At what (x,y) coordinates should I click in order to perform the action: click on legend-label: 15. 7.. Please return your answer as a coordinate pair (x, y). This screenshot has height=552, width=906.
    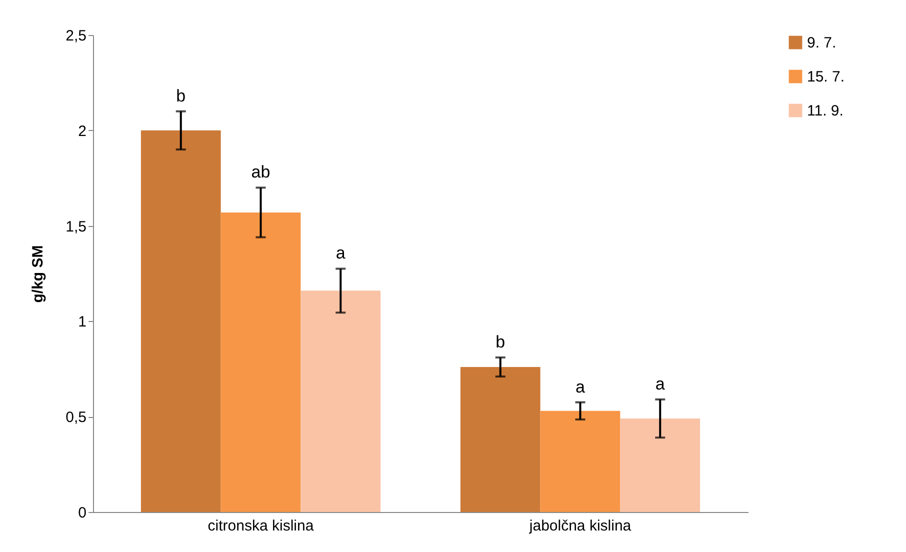
    Looking at the image, I should click on (826, 77).